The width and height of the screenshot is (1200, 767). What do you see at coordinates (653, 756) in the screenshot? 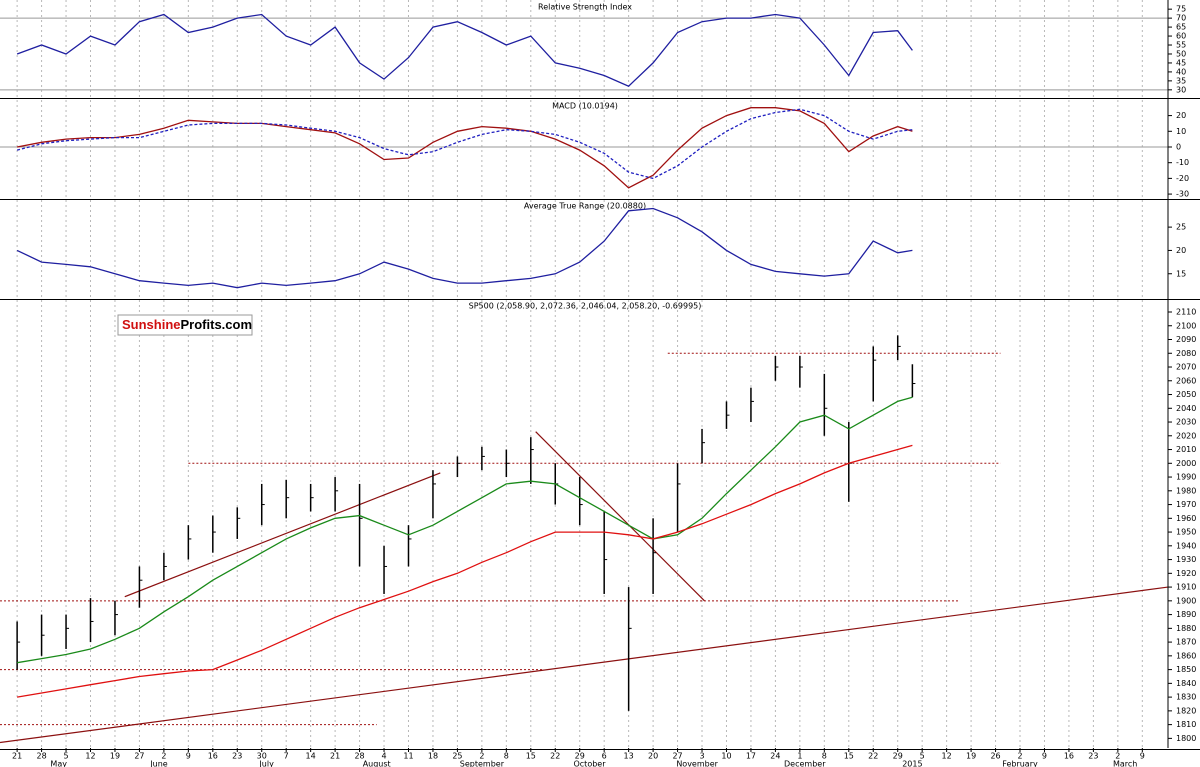
I see `x-tick-label: 20` at bounding box center [653, 756].